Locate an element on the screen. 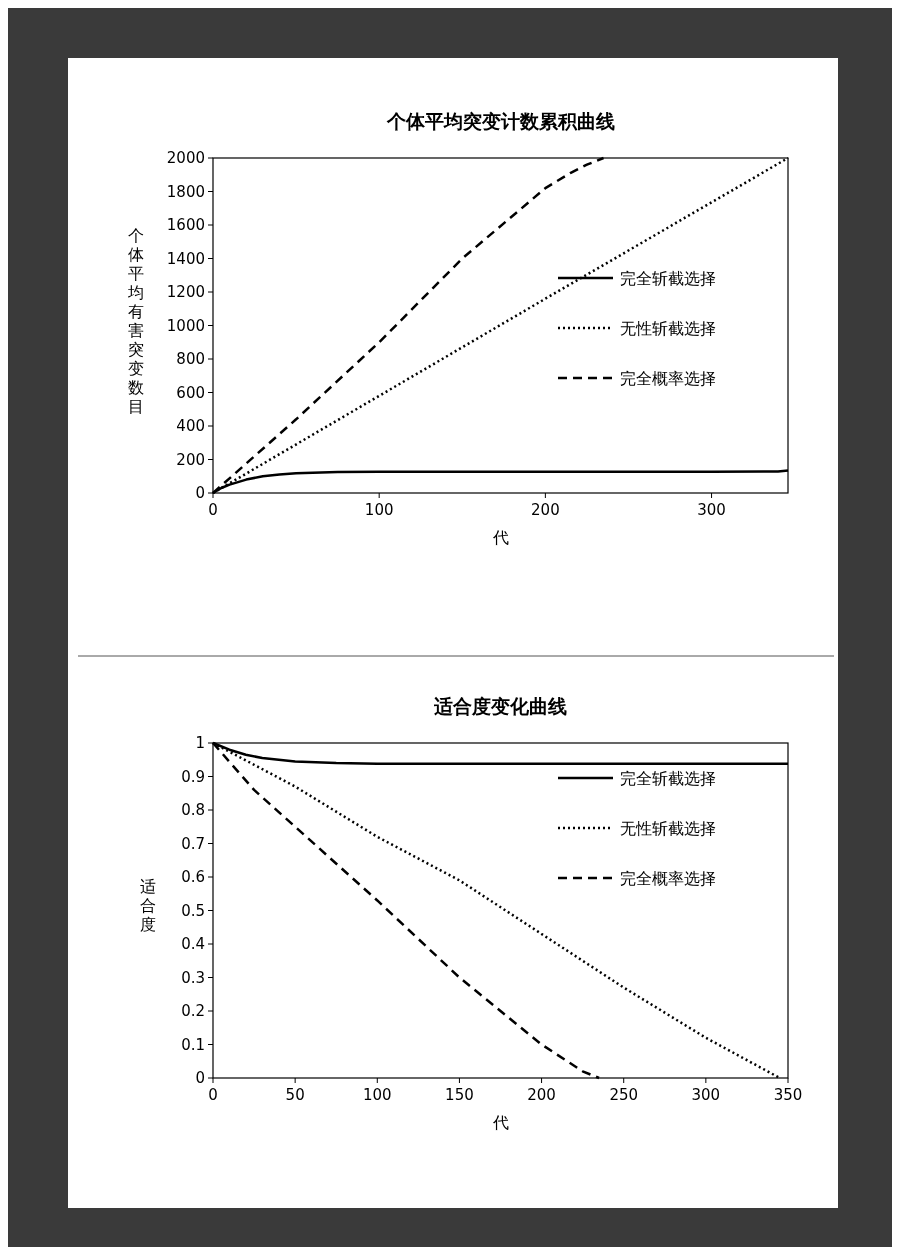 This screenshot has width=900, height=1255. x-tick-label: 150 is located at coordinates (459, 1095).